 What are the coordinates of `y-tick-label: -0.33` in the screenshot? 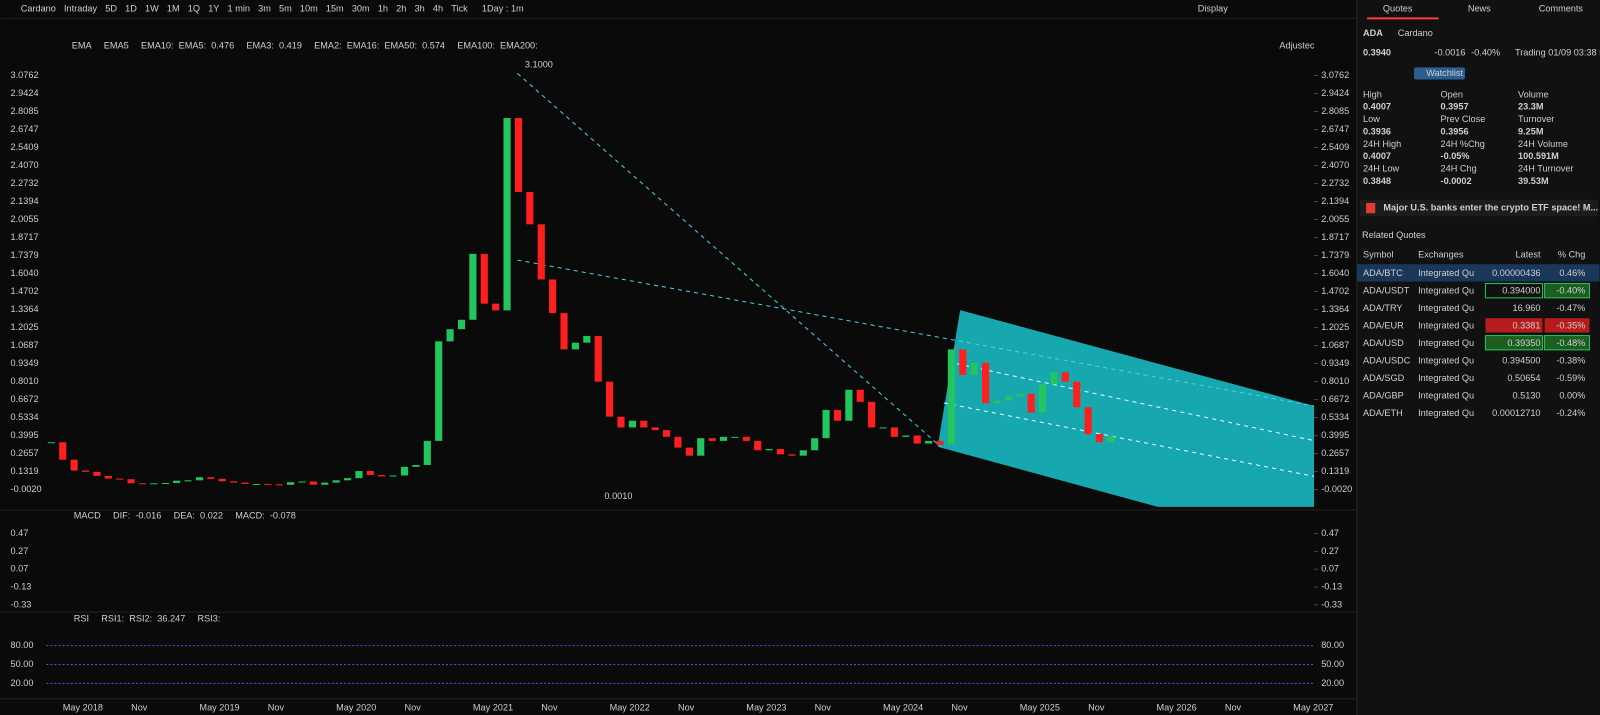 It's located at (1331, 604).